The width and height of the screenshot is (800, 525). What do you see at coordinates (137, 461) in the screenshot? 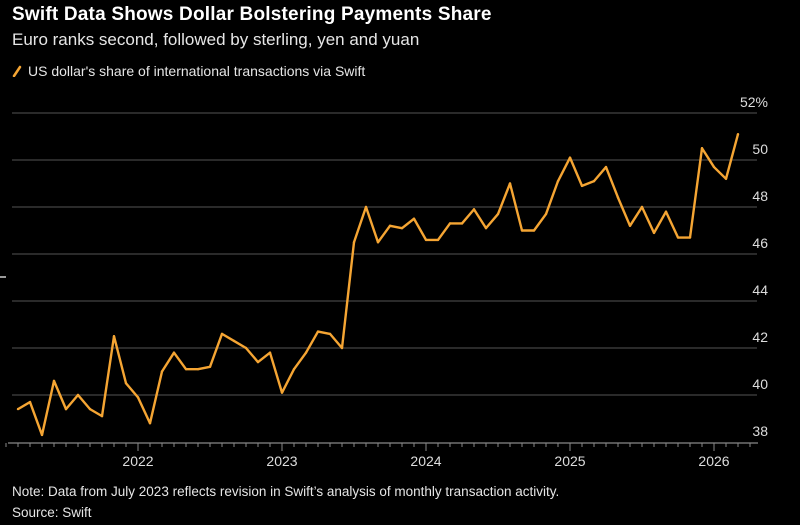
I see `x-tick-label: 2022` at bounding box center [137, 461].